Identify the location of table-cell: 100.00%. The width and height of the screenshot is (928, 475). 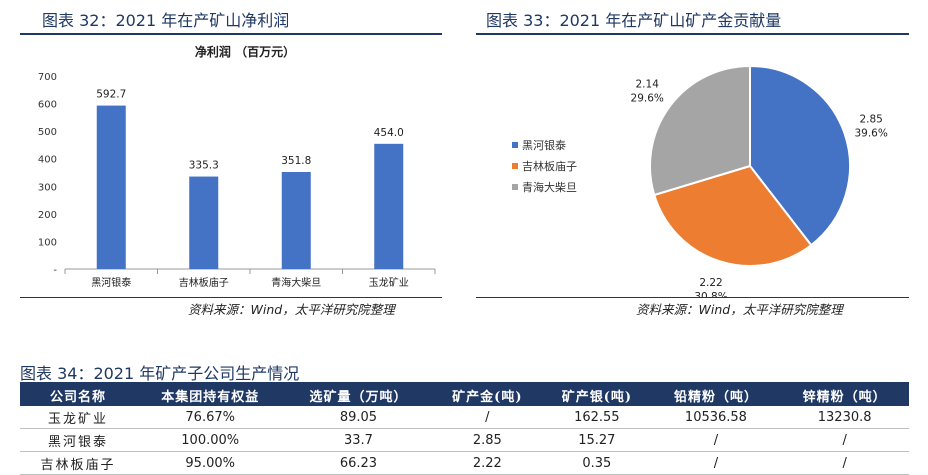
(210, 440).